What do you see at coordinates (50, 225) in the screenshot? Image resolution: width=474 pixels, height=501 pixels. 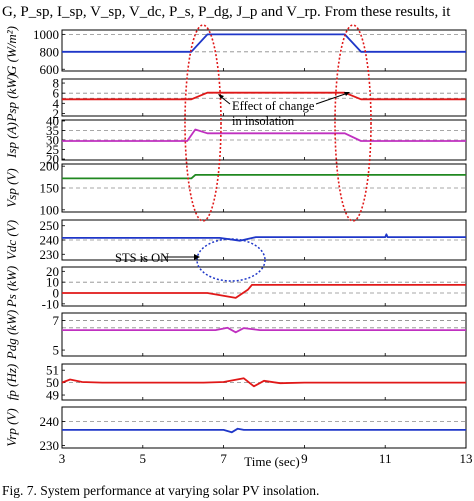 I see `panel-5-y-tick-label: 250` at bounding box center [50, 225].